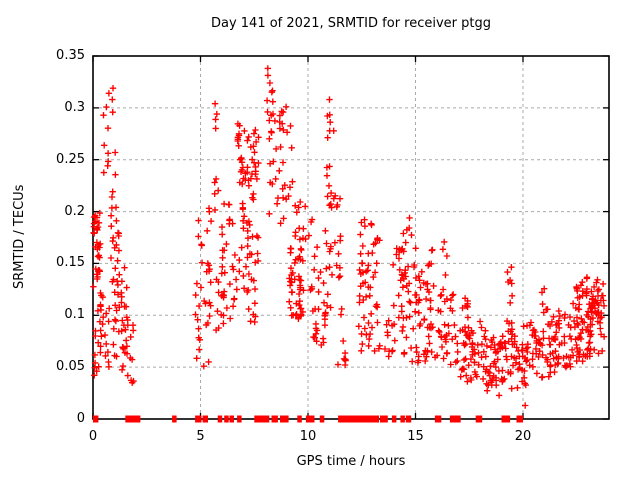 Image resolution: width=640 pixels, height=480 pixels. What do you see at coordinates (308, 436) in the screenshot?
I see `x-tick-label: 10` at bounding box center [308, 436].